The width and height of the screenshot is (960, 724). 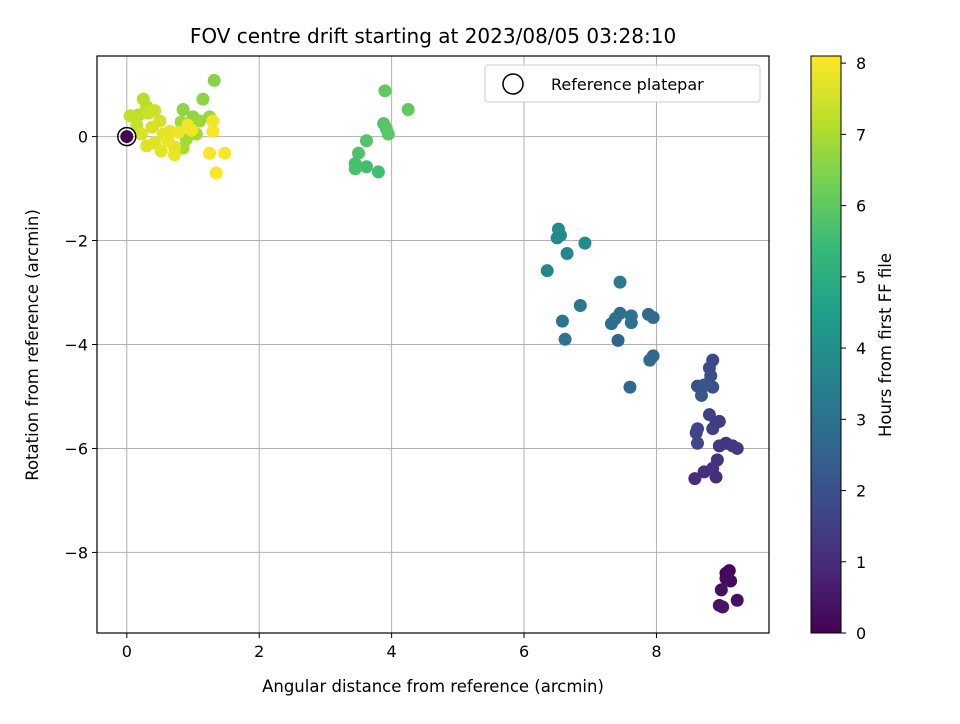 What do you see at coordinates (861, 206) in the screenshot?
I see `colorbar-tick-label: 6` at bounding box center [861, 206].